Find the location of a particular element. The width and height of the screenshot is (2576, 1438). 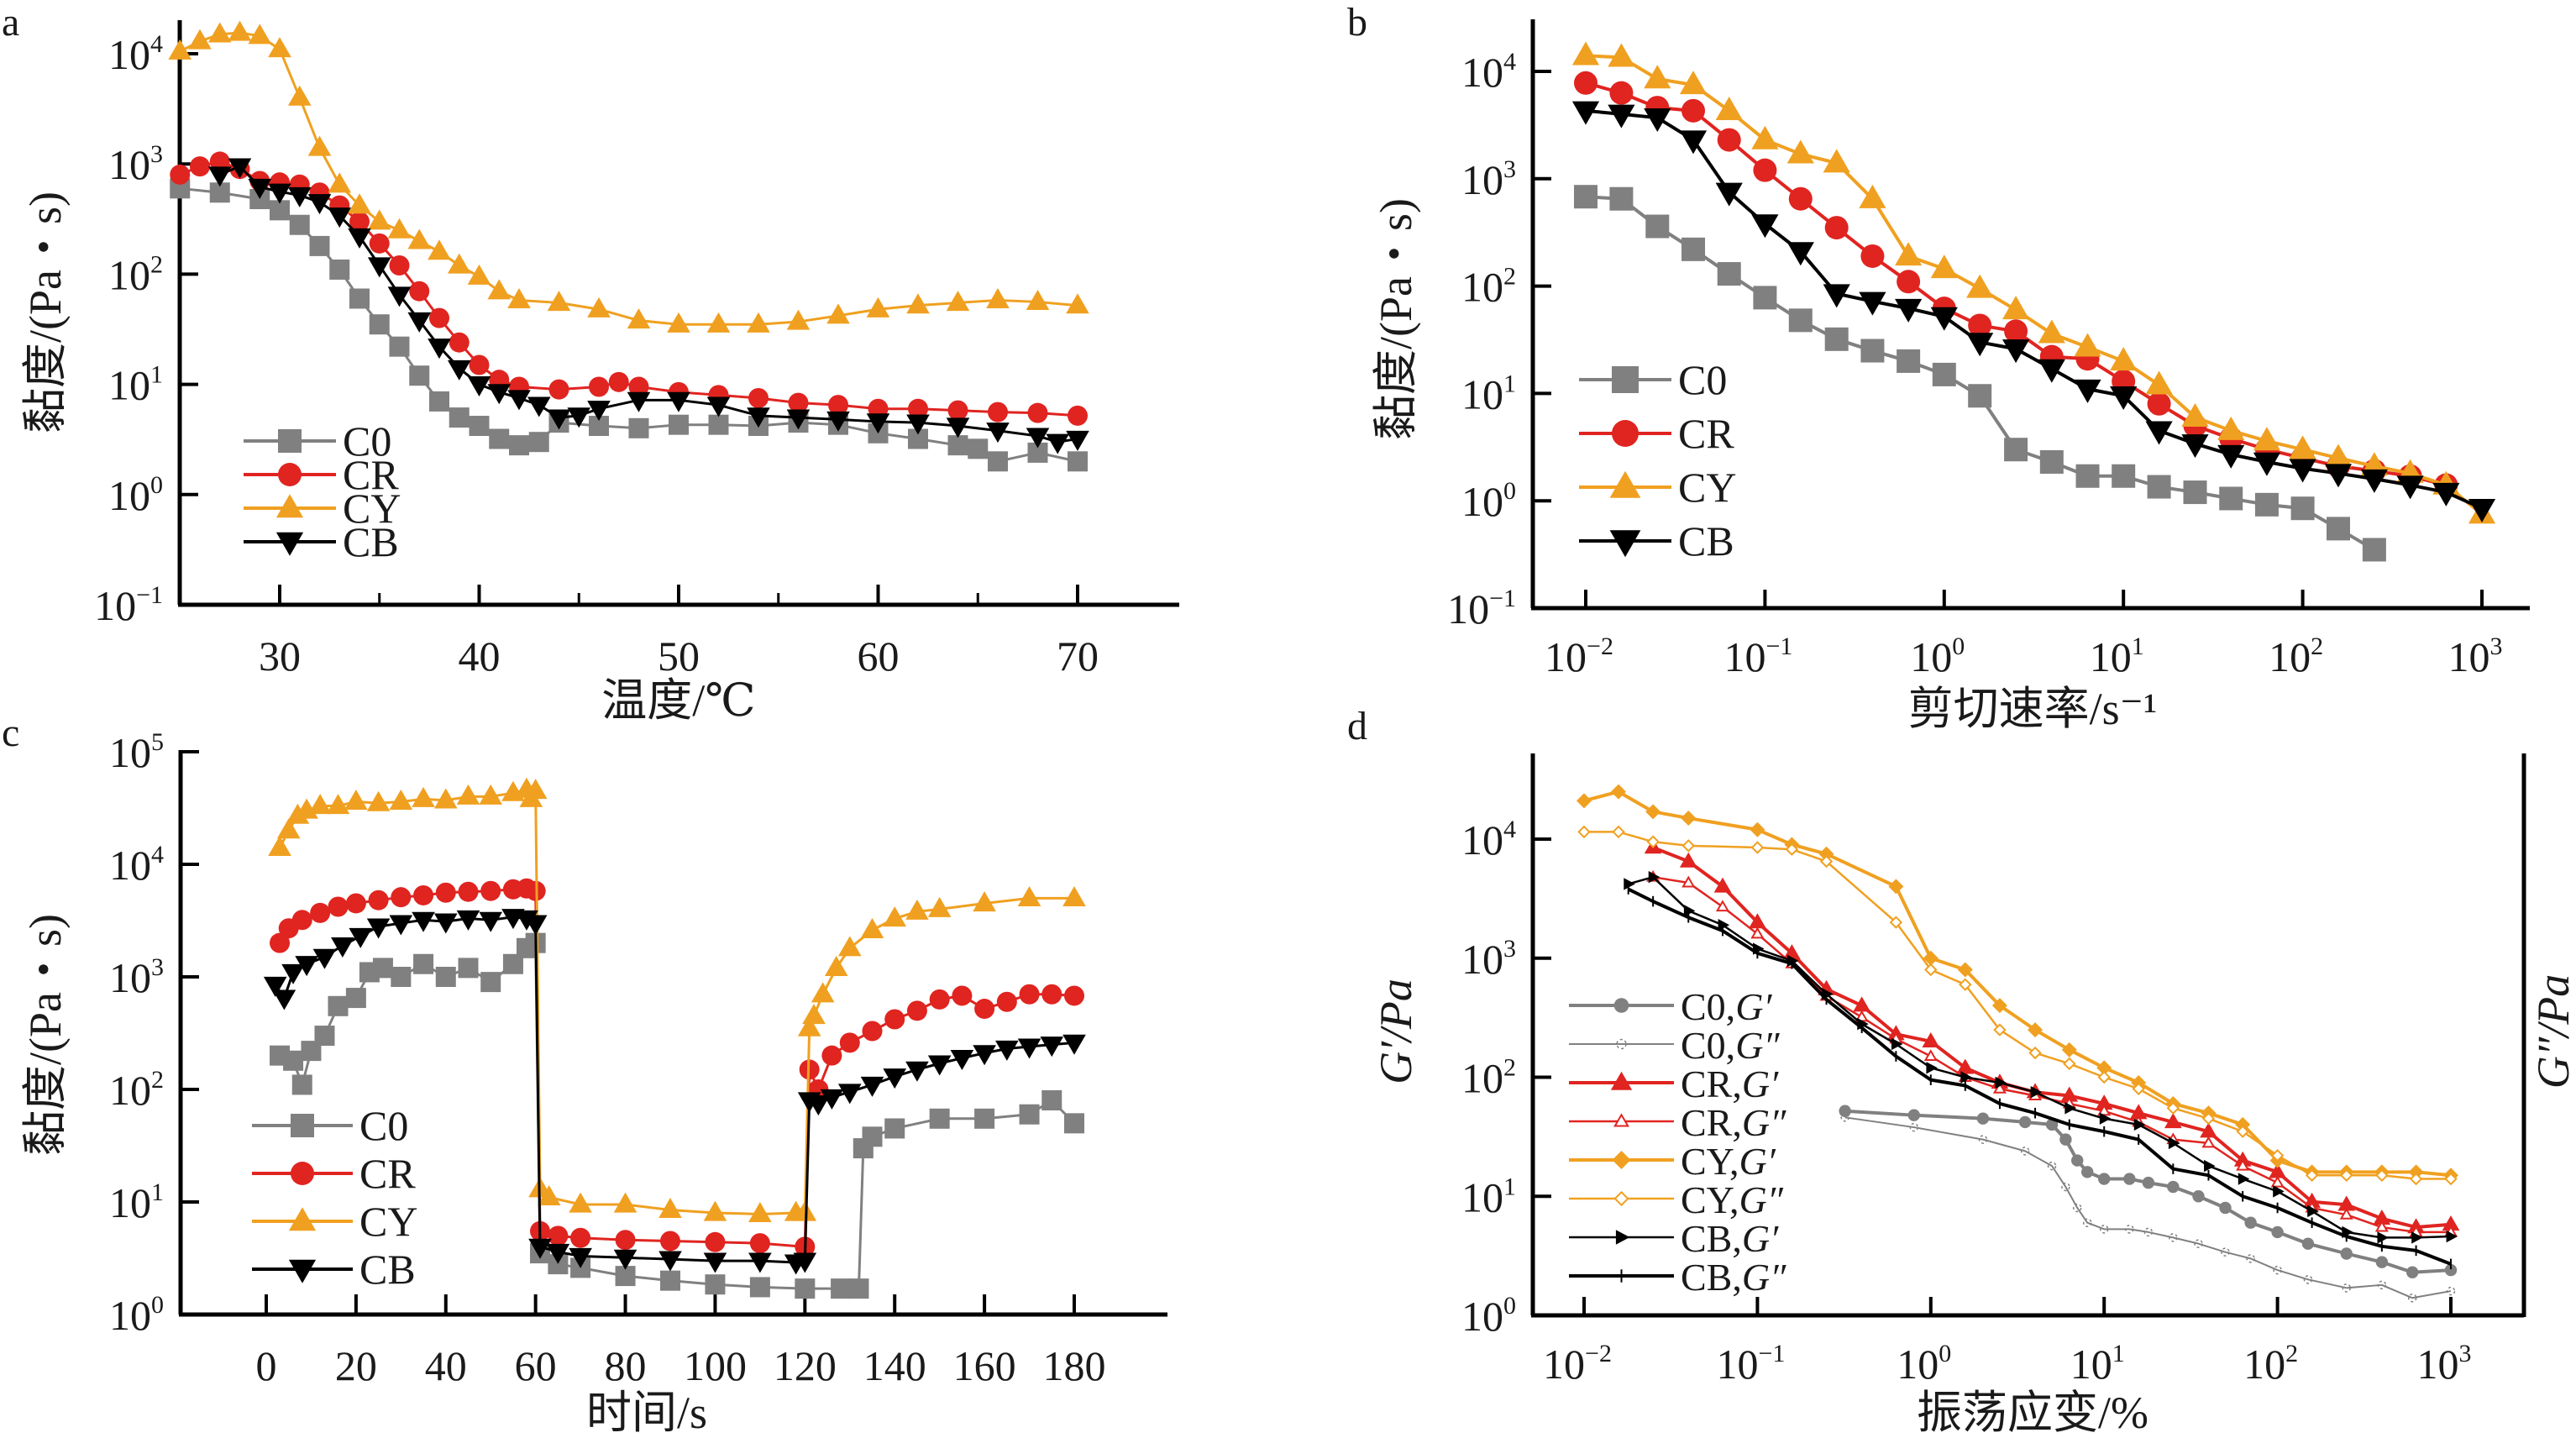

y-tick-label: 10³ is located at coordinates (135, 164).